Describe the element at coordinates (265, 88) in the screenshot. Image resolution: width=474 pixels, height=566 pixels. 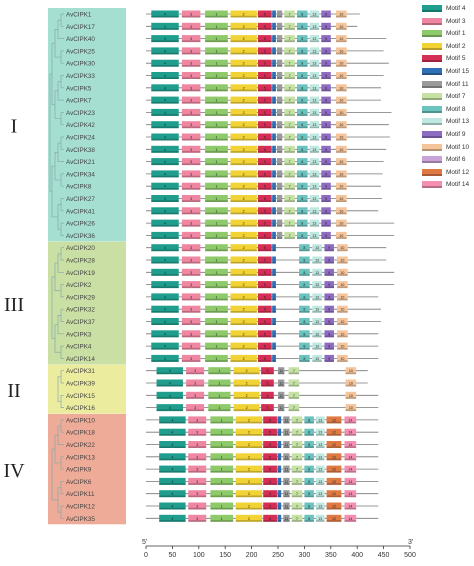
I see `motif-number: 5` at that location.